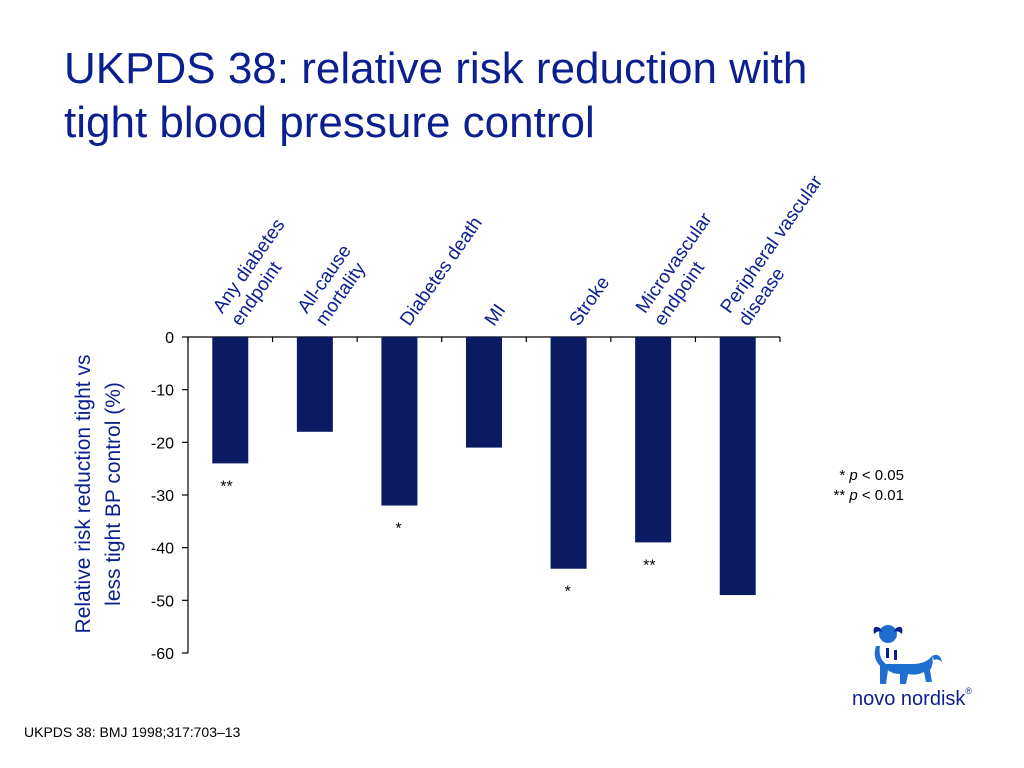 This screenshot has height=768, width=1024. I want to click on brand-logo-text: novo nordisk®, so click(912, 698).